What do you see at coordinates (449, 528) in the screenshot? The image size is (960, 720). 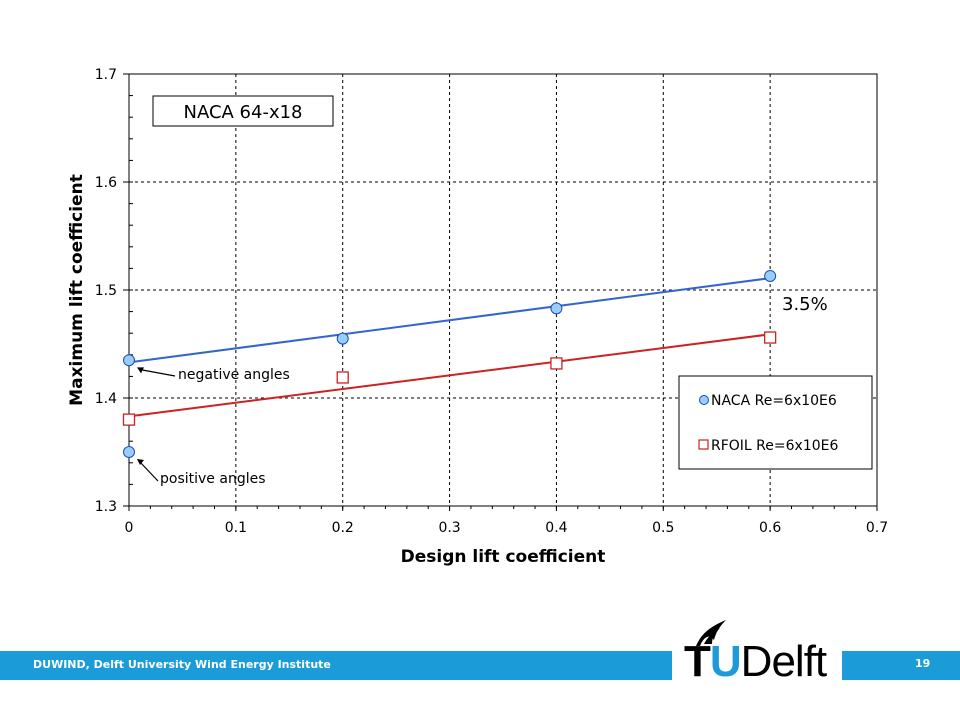 I see `x-tick-label: 0.3` at bounding box center [449, 528].